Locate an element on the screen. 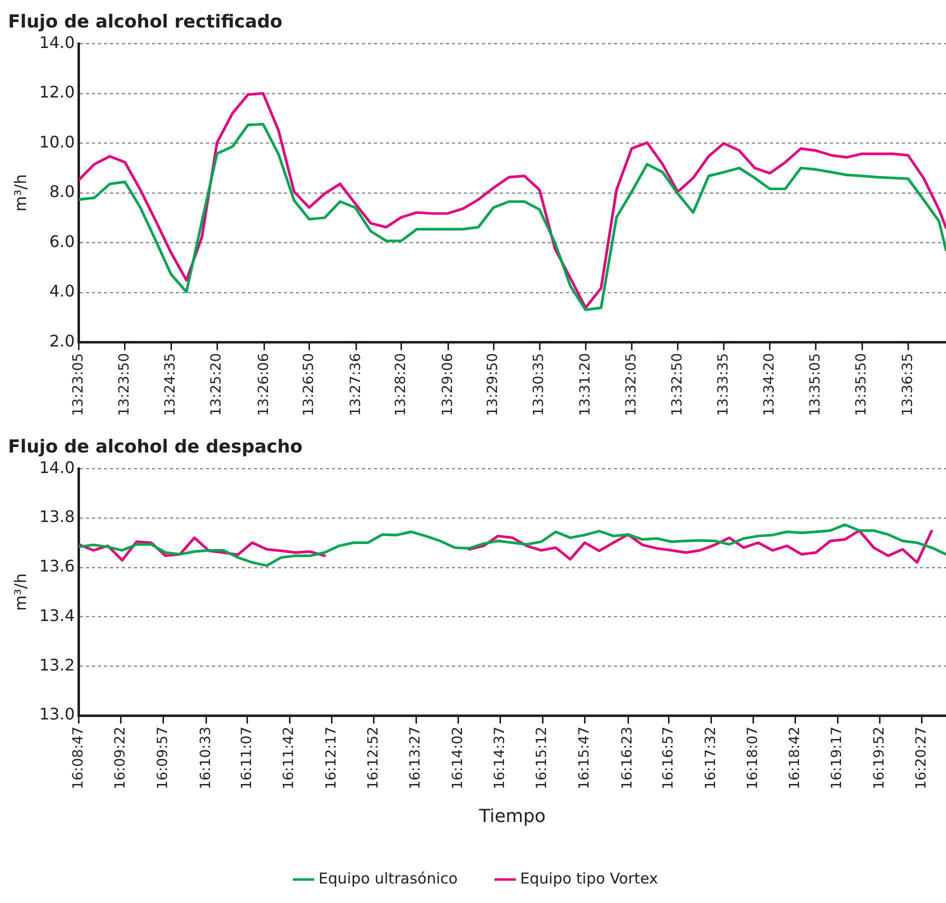 Image resolution: width=946 pixels, height=903 pixels. y-tick-label: 6.0 is located at coordinates (62, 241).